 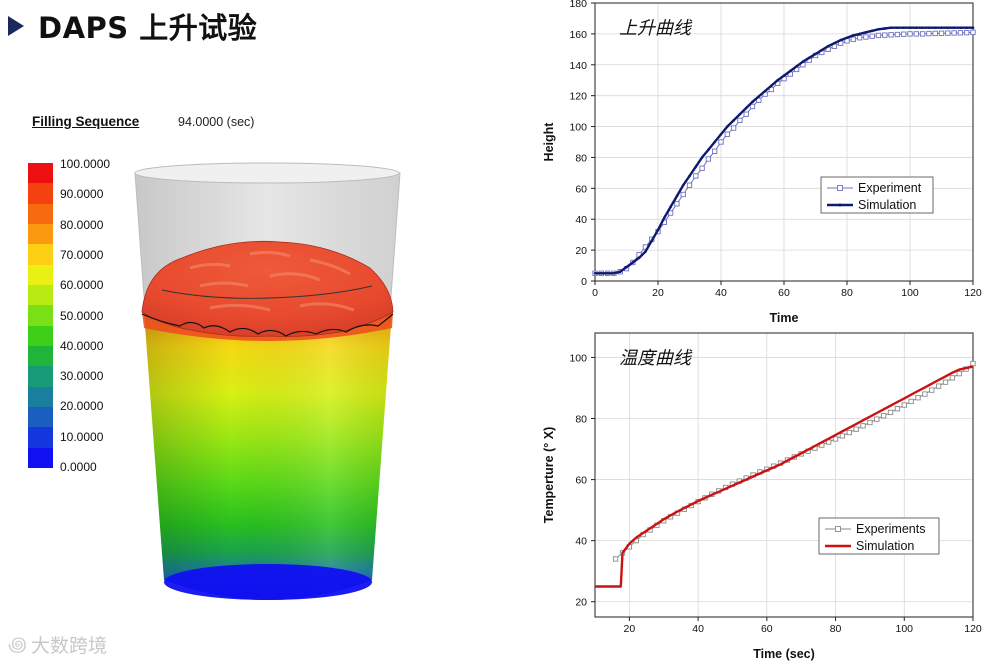 What do you see at coordinates (82, 194) in the screenshot?
I see `legend-label: 90.0000` at bounding box center [82, 194].